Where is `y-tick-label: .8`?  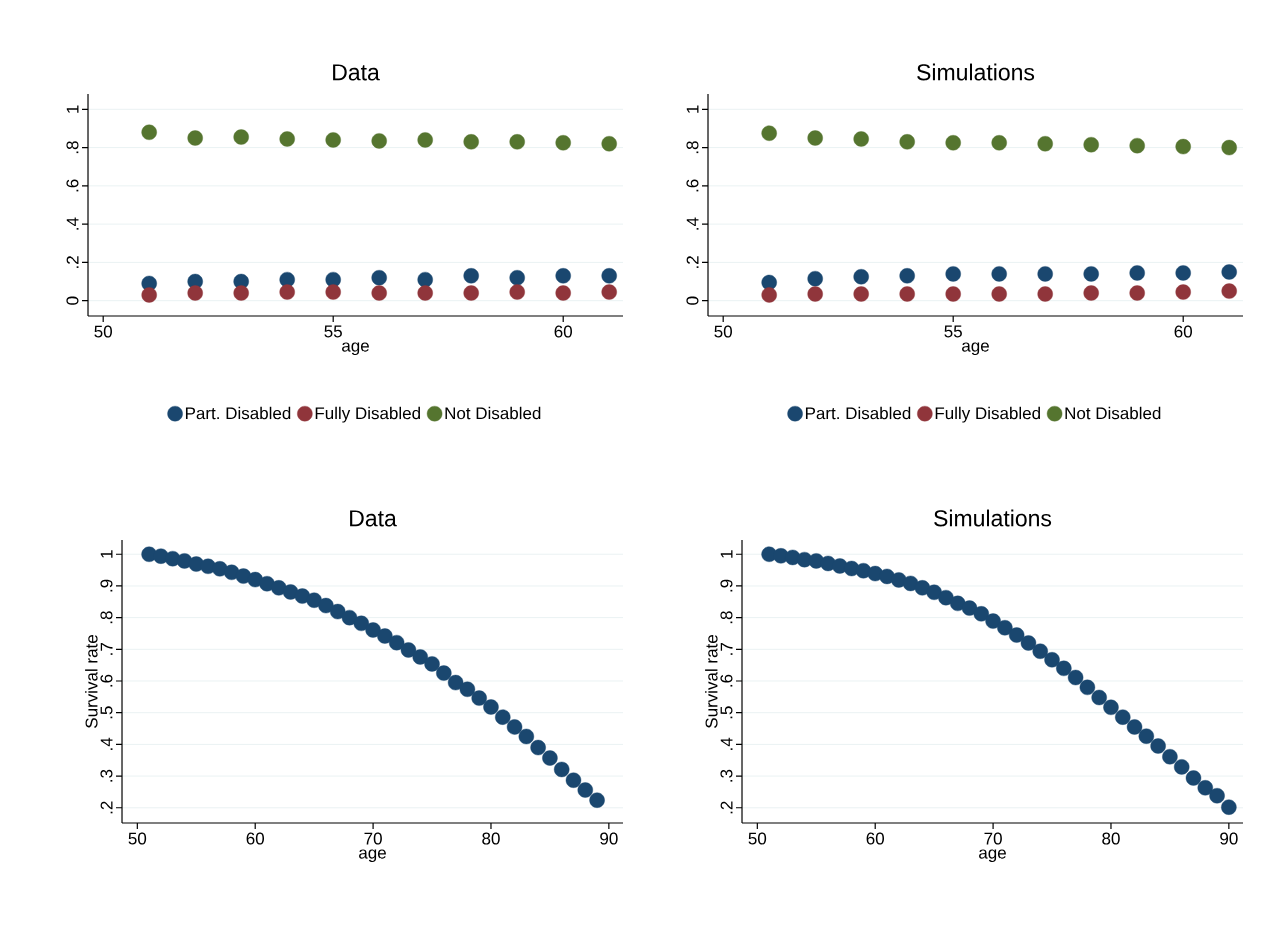 y-tick-label: .8 is located at coordinates (72, 147).